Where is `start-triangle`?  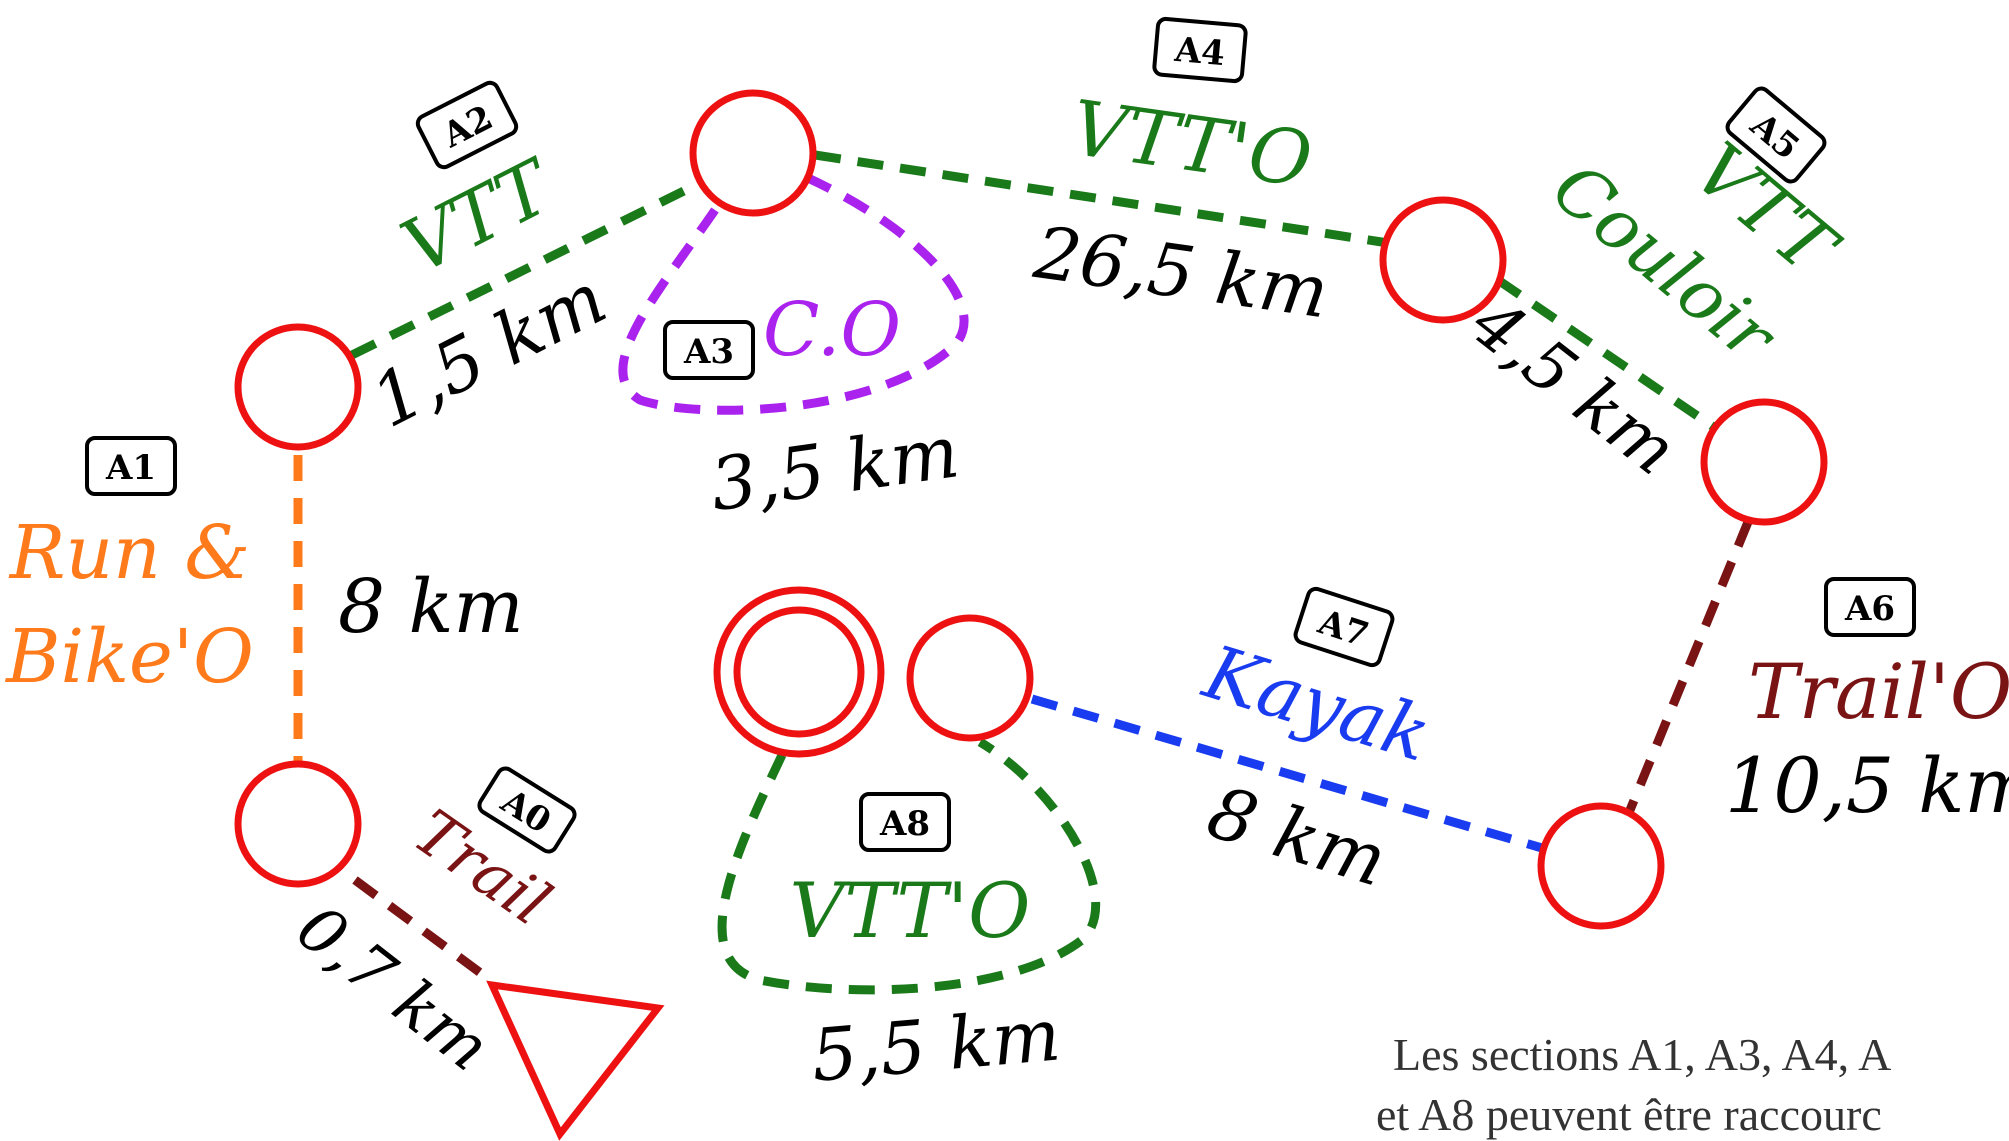 start-triangle is located at coordinates (575, 1060).